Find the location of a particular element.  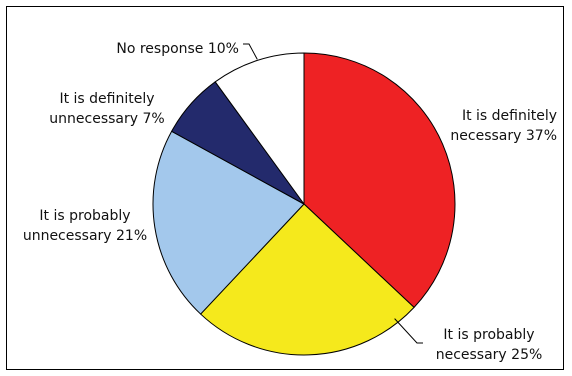

slice-label: It is probably necessary 25% is located at coordinates (489, 345).